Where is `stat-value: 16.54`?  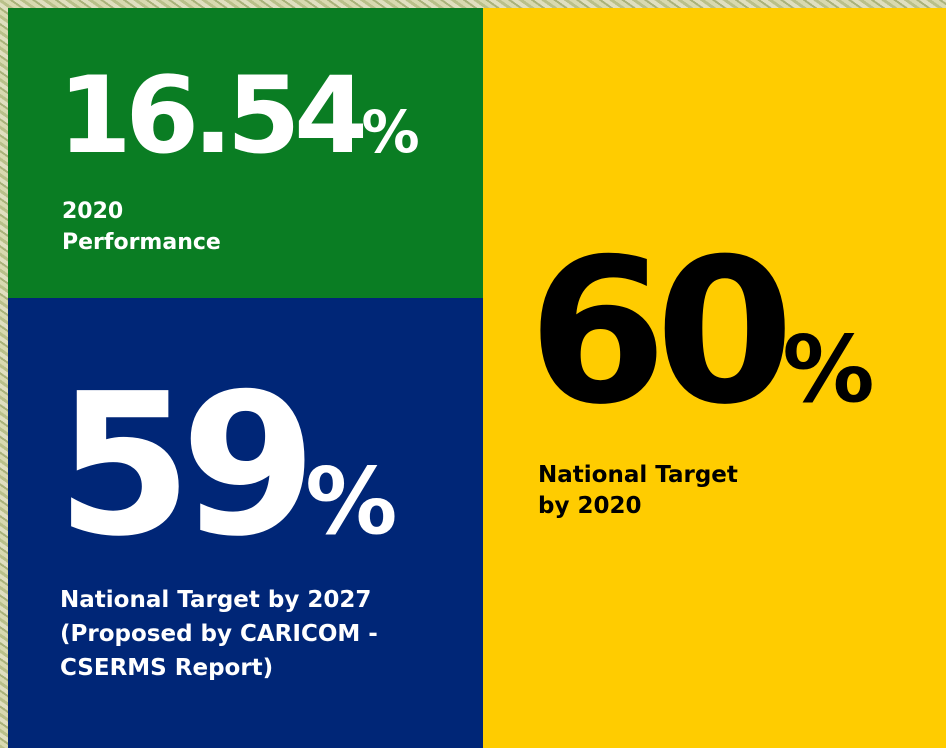 stat-value: 16.54 is located at coordinates (213, 115).